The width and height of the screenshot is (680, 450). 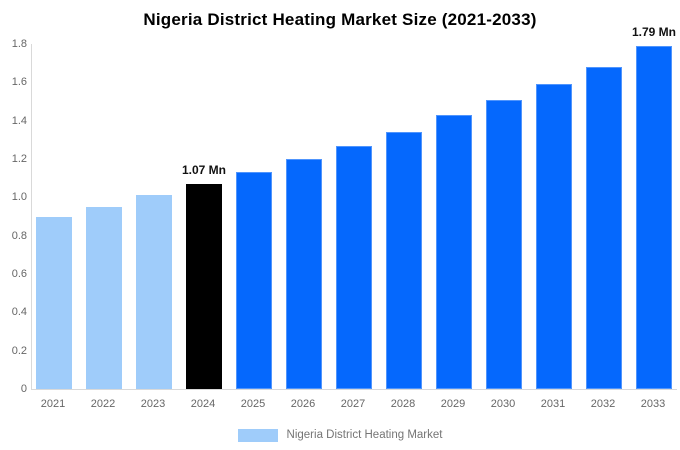 What do you see at coordinates (304, 274) in the screenshot?
I see `bar-2026` at bounding box center [304, 274].